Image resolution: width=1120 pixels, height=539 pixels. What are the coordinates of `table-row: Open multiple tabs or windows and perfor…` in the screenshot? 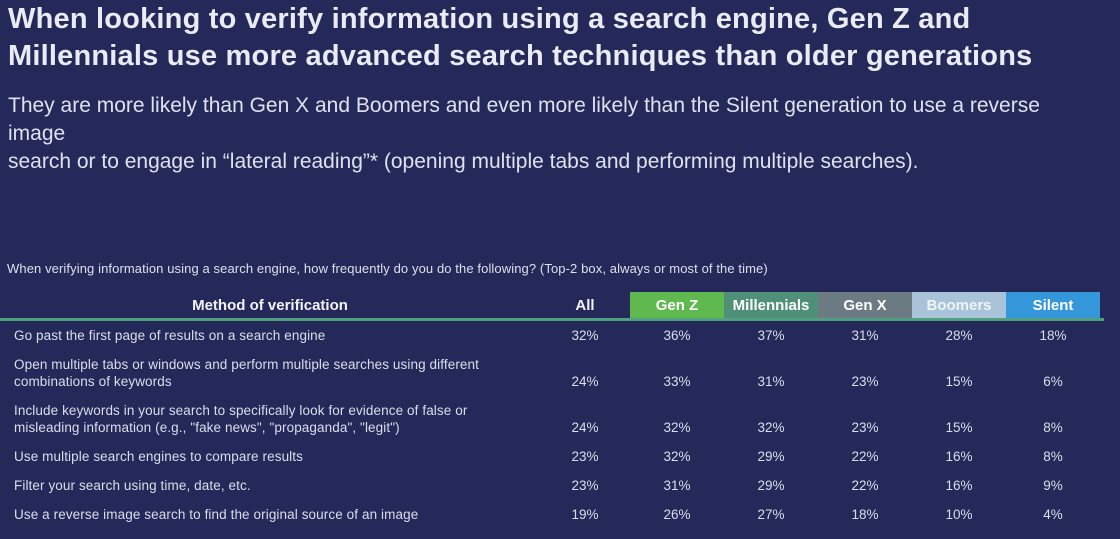 It's located at (552, 373).